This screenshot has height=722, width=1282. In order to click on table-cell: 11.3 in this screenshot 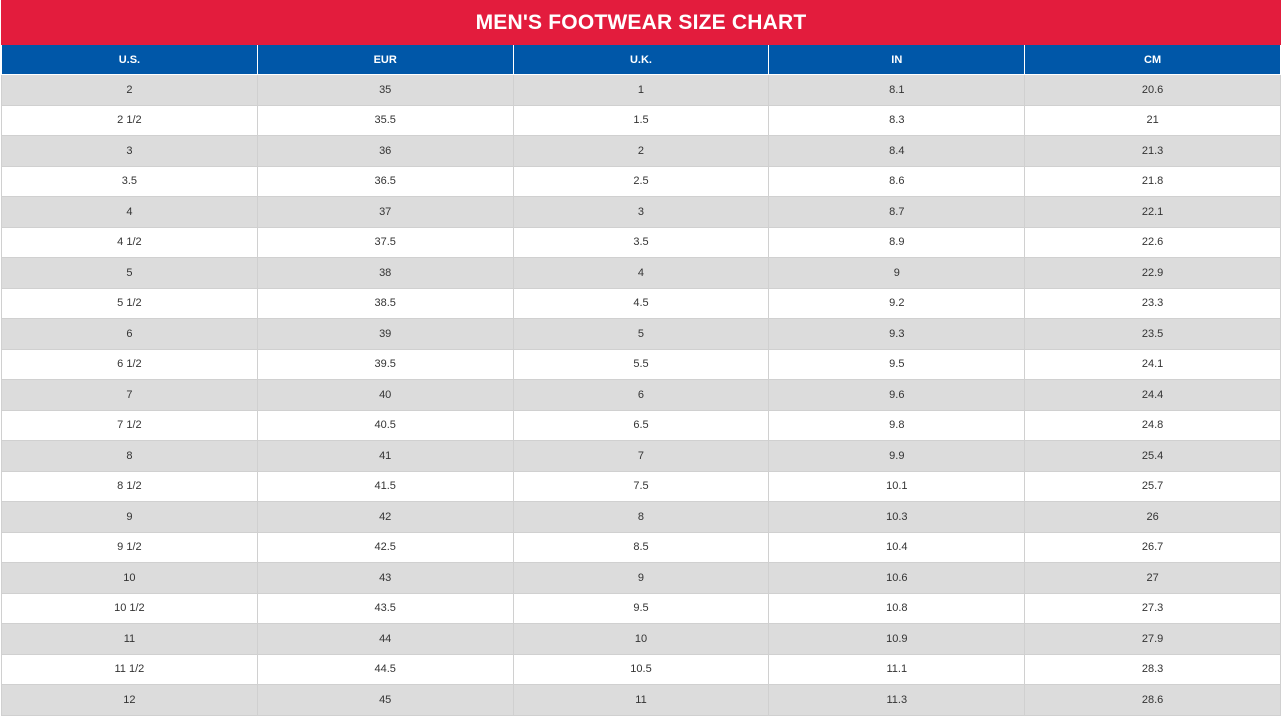, I will do `click(897, 700)`.